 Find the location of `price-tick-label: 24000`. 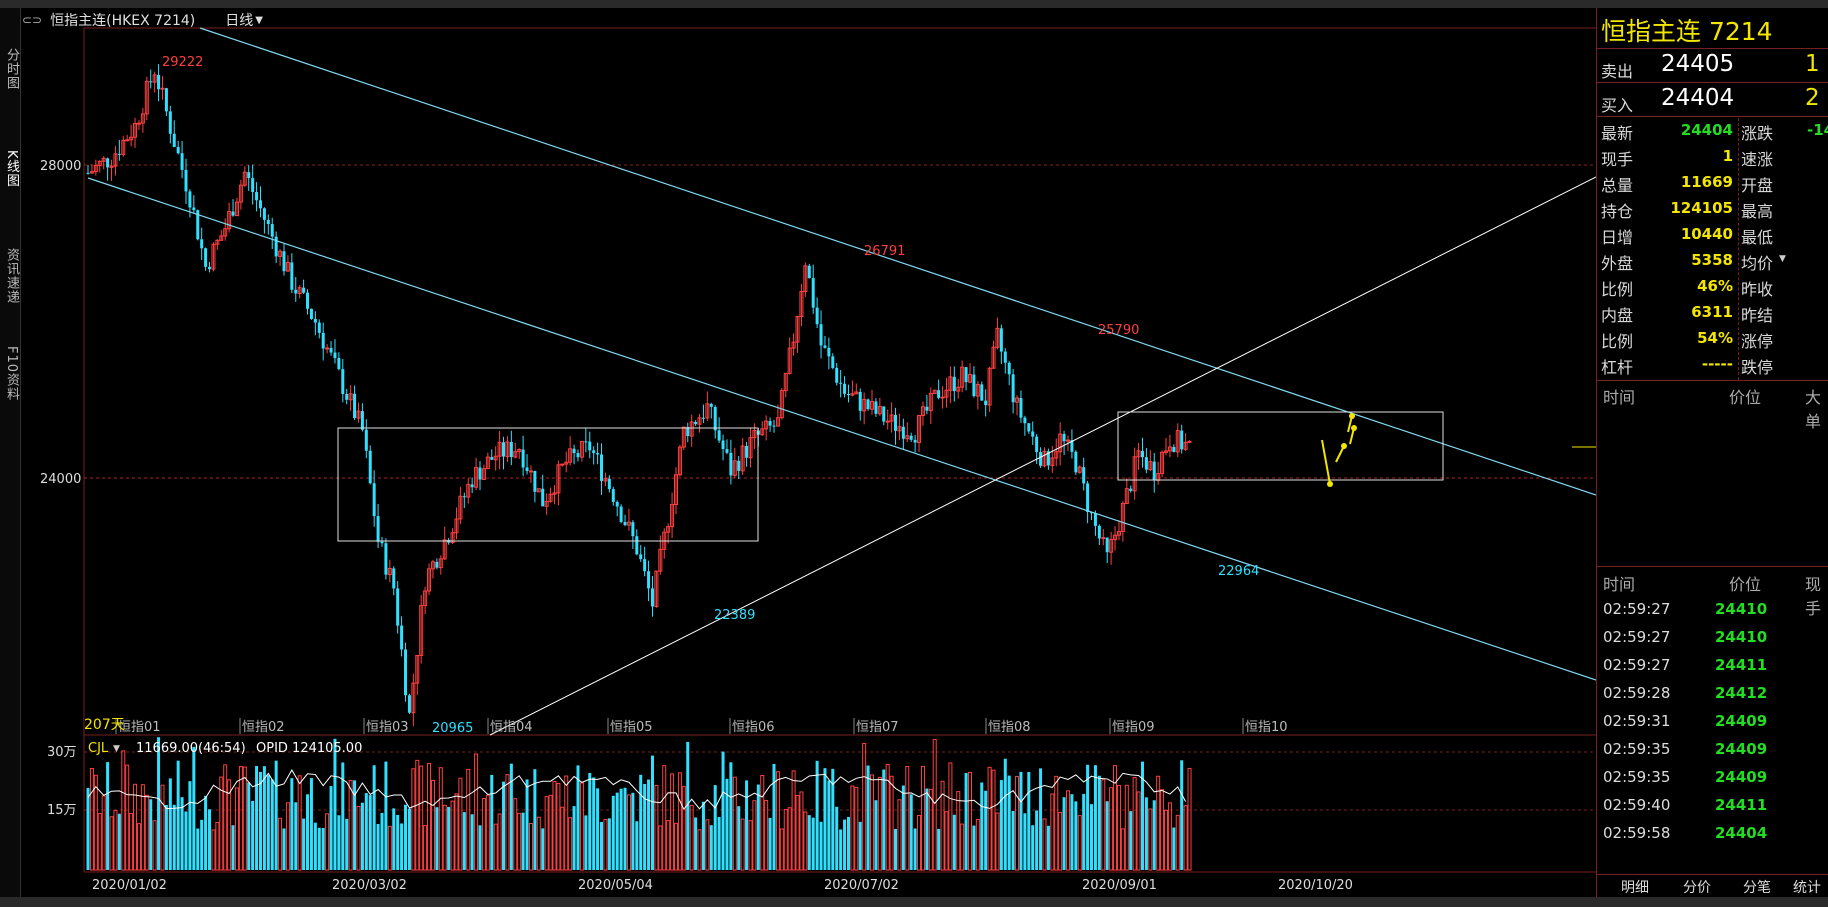

price-tick-label: 24000 is located at coordinates (60, 479).